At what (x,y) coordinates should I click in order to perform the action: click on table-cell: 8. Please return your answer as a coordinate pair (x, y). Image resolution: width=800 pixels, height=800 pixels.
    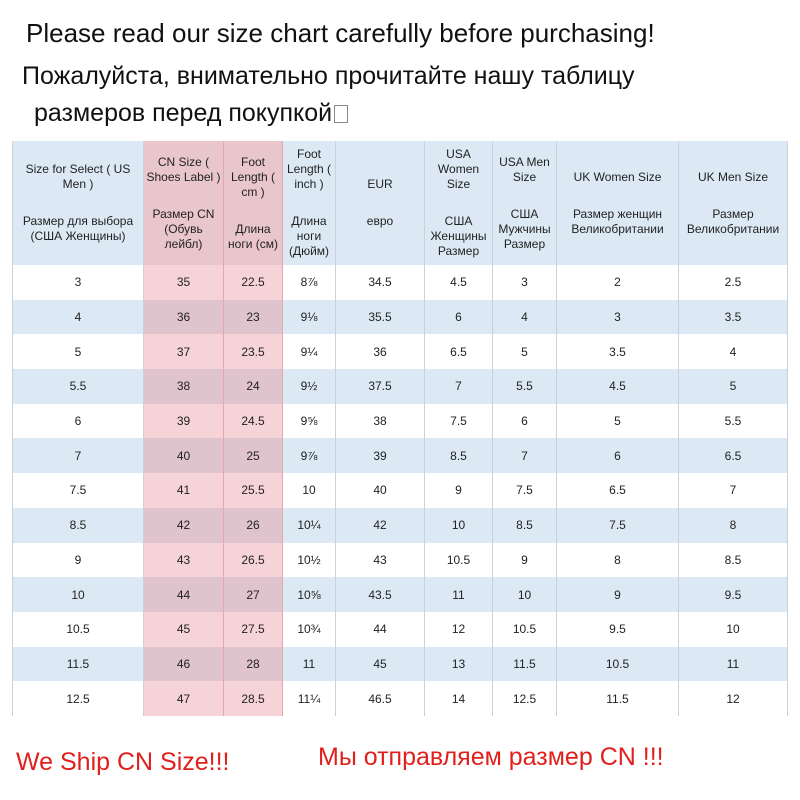
    Looking at the image, I should click on (733, 525).